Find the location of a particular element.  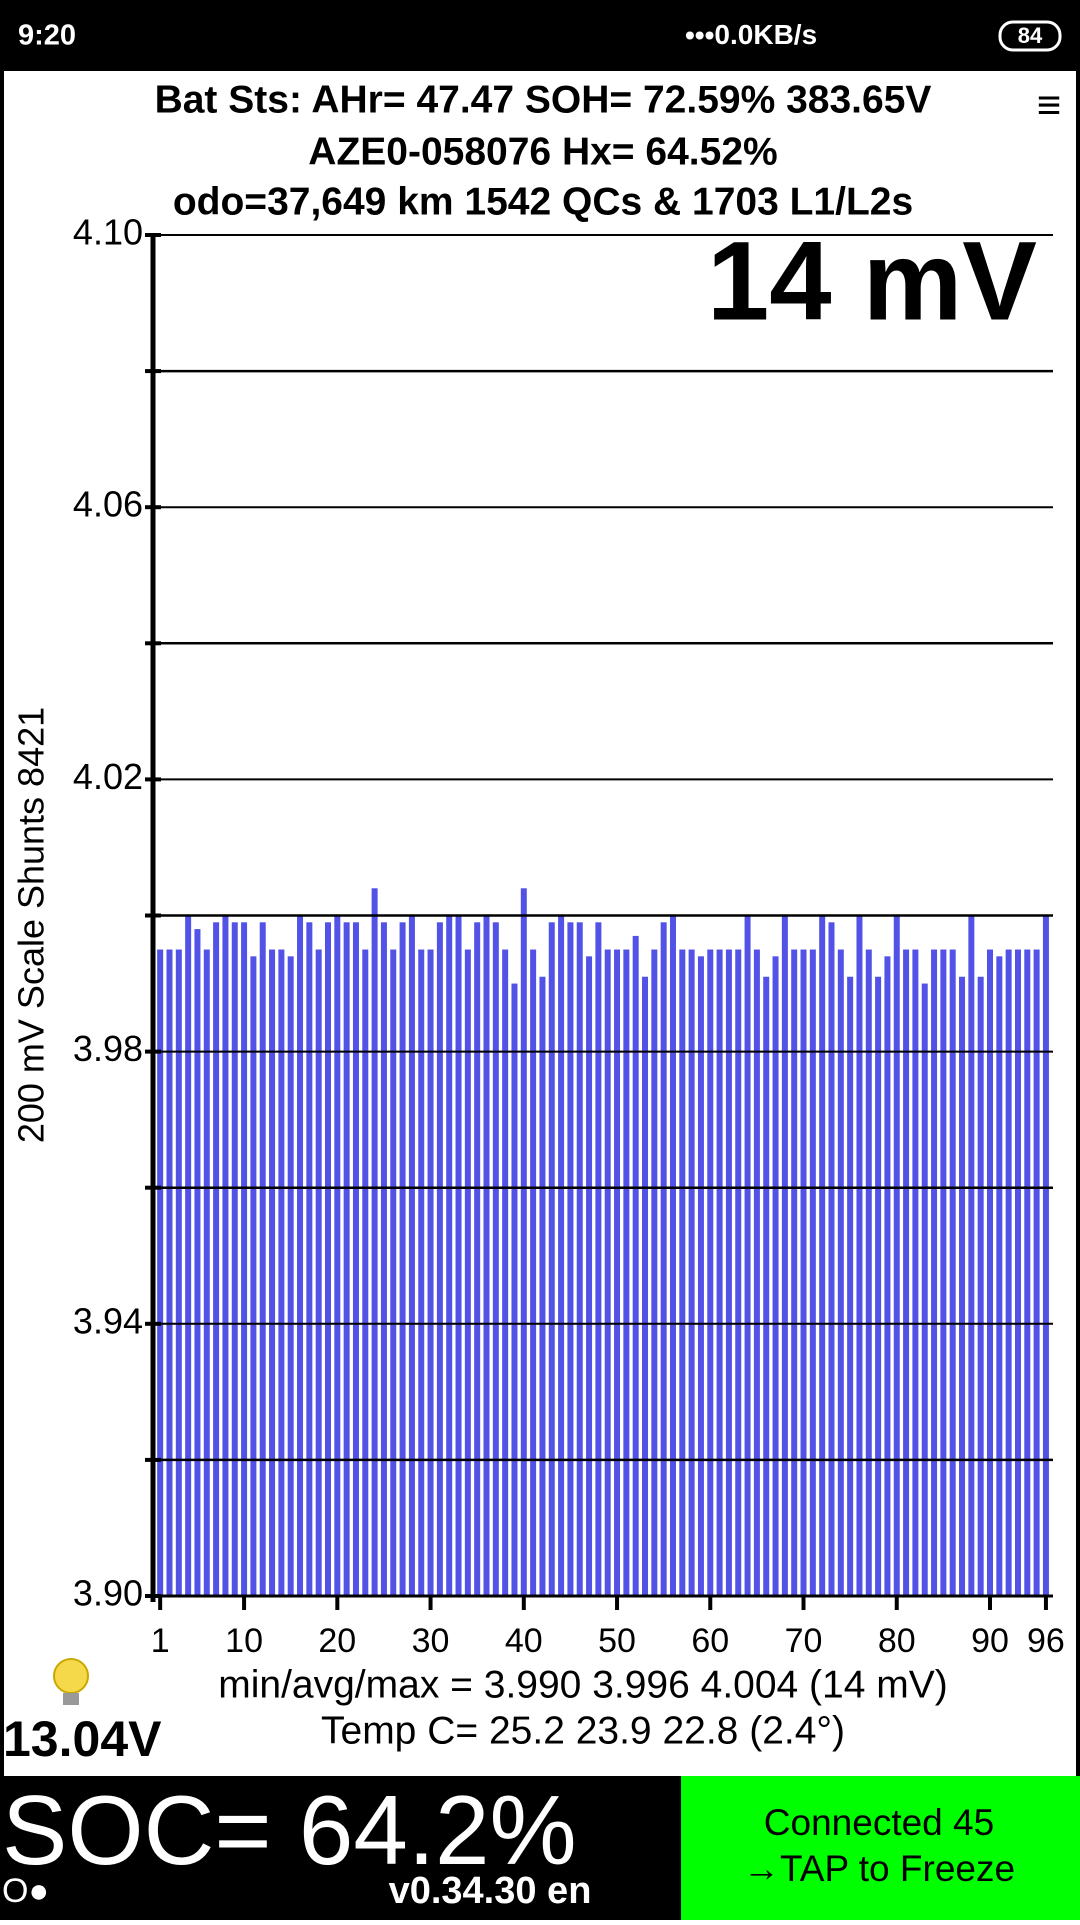

version: v0.34.30 en is located at coordinates (490, 1891).